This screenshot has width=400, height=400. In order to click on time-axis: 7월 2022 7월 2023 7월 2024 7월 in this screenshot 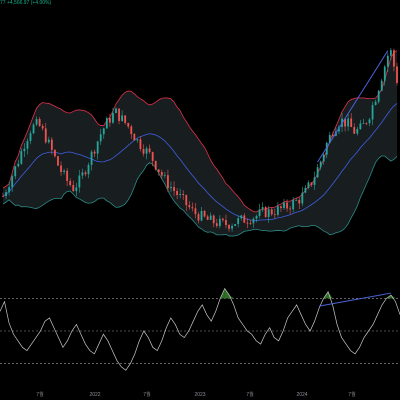, I will do `click(196, 394)`.